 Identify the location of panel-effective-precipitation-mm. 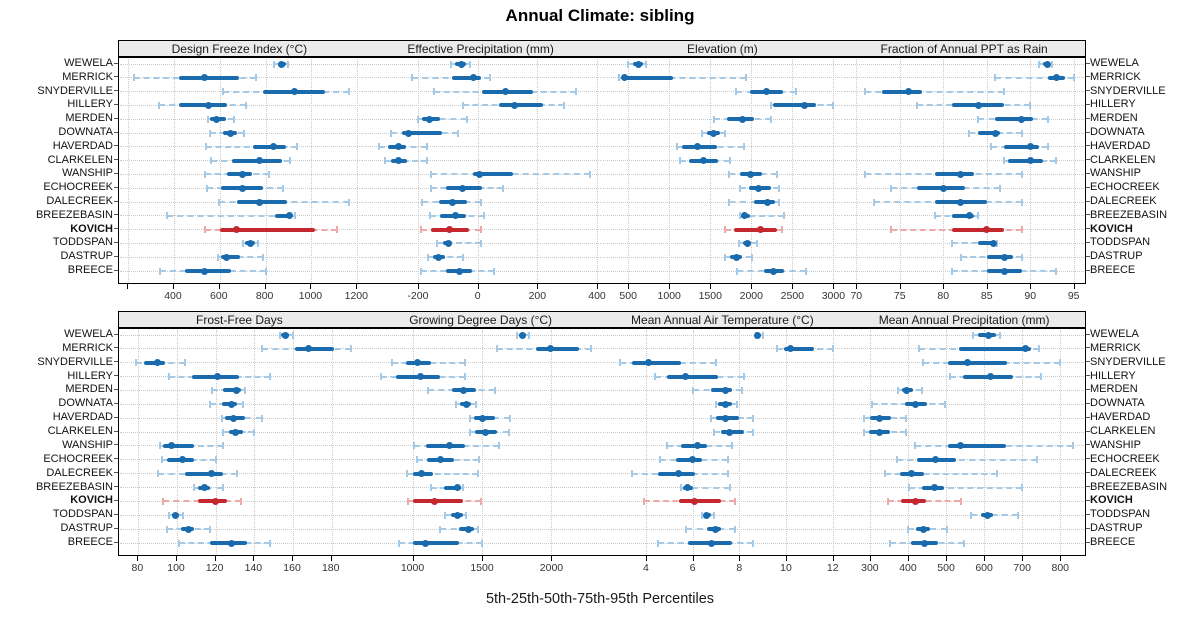
(481, 170).